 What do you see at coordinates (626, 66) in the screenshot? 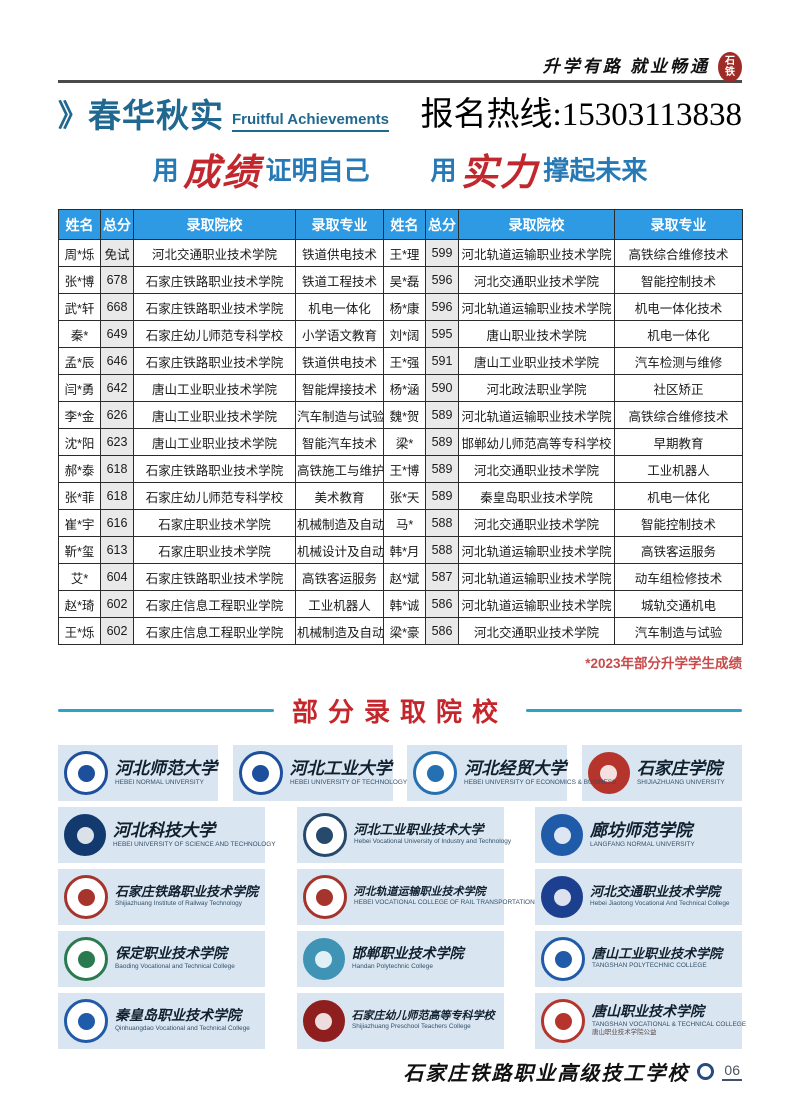
I see `top-slogan: 升学有路 就业畅通` at bounding box center [626, 66].